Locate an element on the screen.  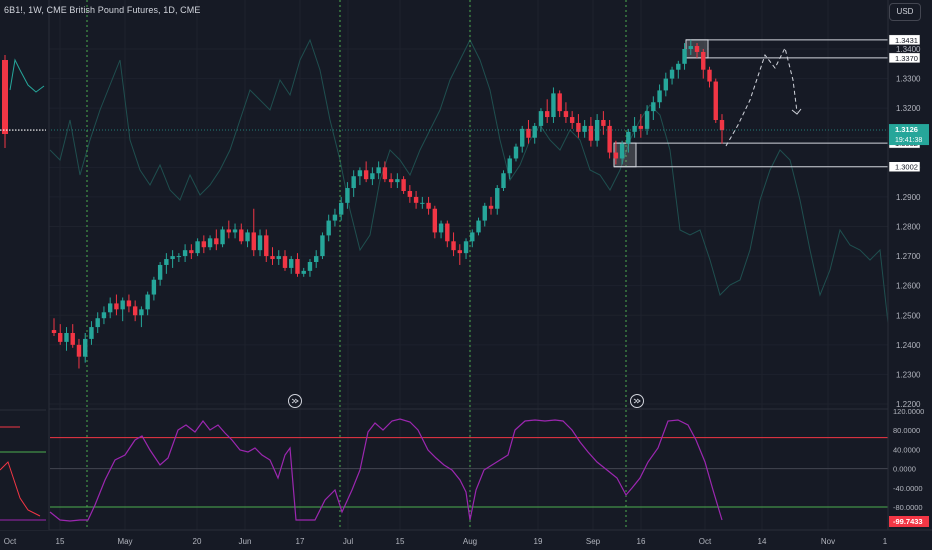
osc-tick-label: 40.0000 is located at coordinates (906, 449).